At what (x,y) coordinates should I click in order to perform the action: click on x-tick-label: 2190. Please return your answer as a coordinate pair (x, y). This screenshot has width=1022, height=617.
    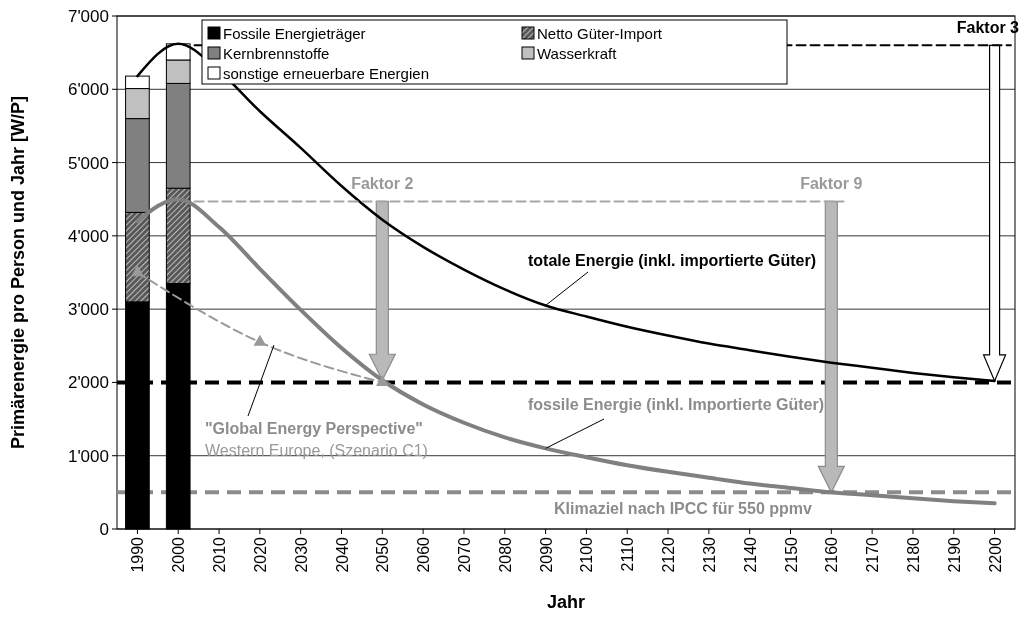
    Looking at the image, I should click on (954, 554).